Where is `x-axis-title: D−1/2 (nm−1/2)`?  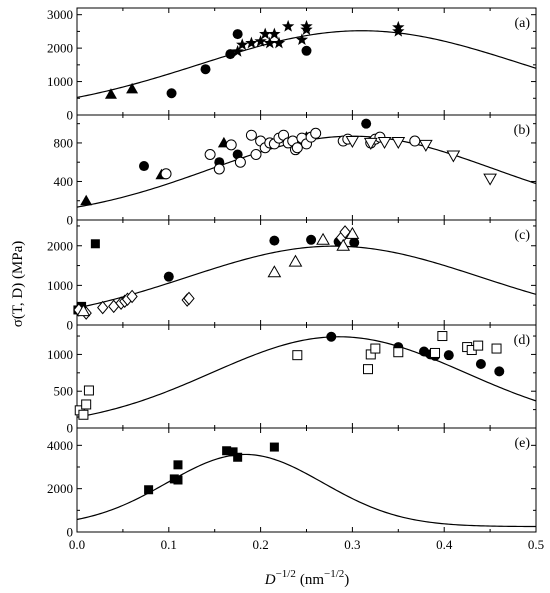
x-axis-title: D−1/2 (nm−1/2) is located at coordinates (307, 578).